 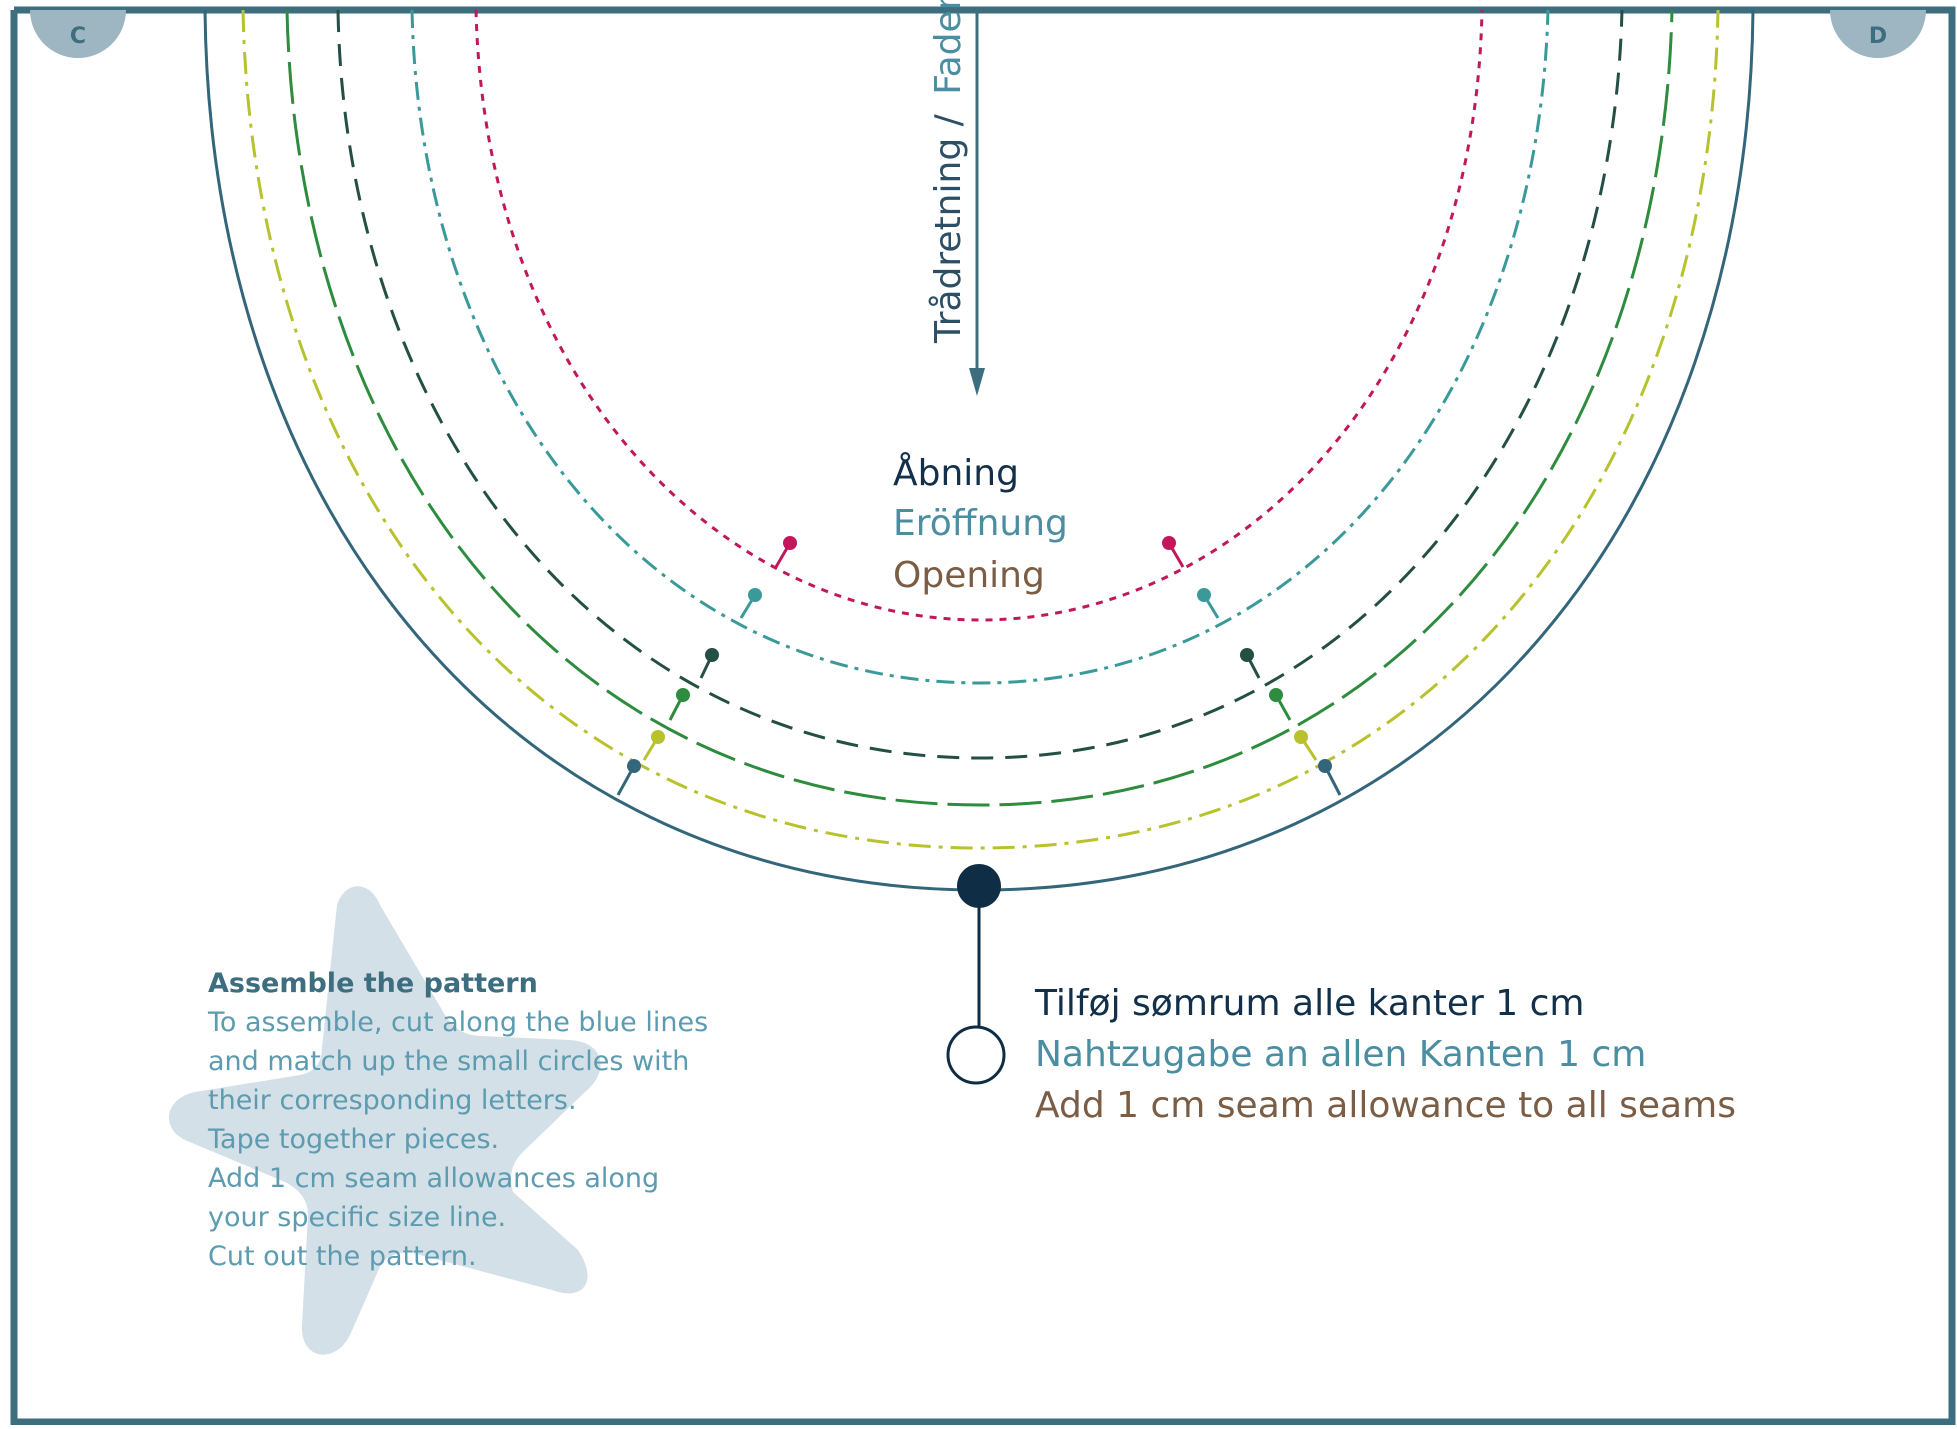 I want to click on assemble-line: their corresponding letters., so click(x=392, y=1100).